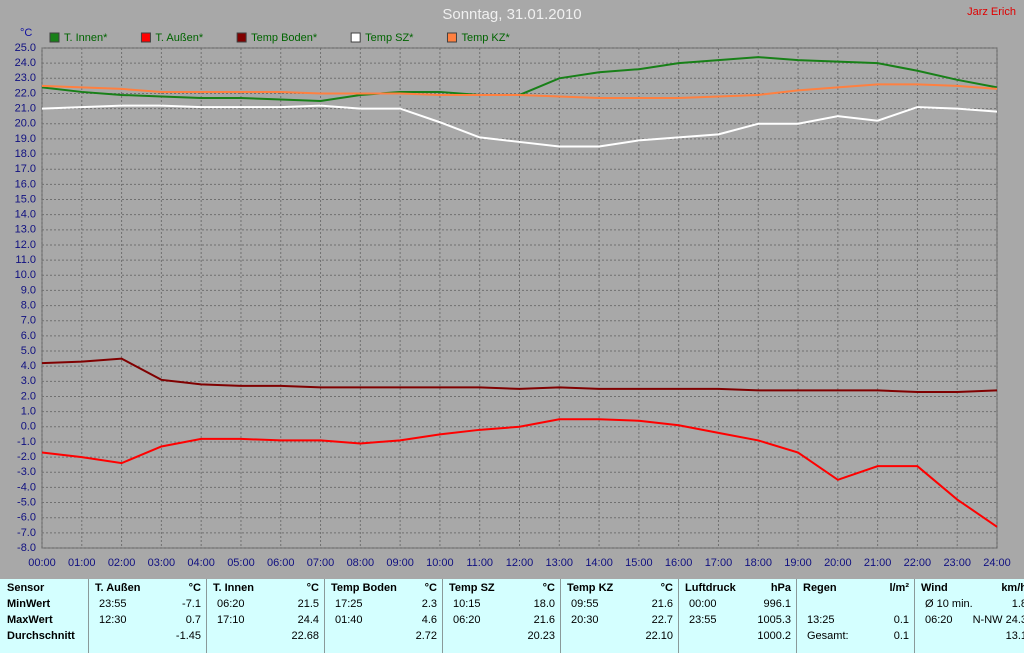 Image resolution: width=1024 pixels, height=653 pixels. Describe the element at coordinates (25, 93) in the screenshot. I see `y-tick-label: 22.0` at that location.